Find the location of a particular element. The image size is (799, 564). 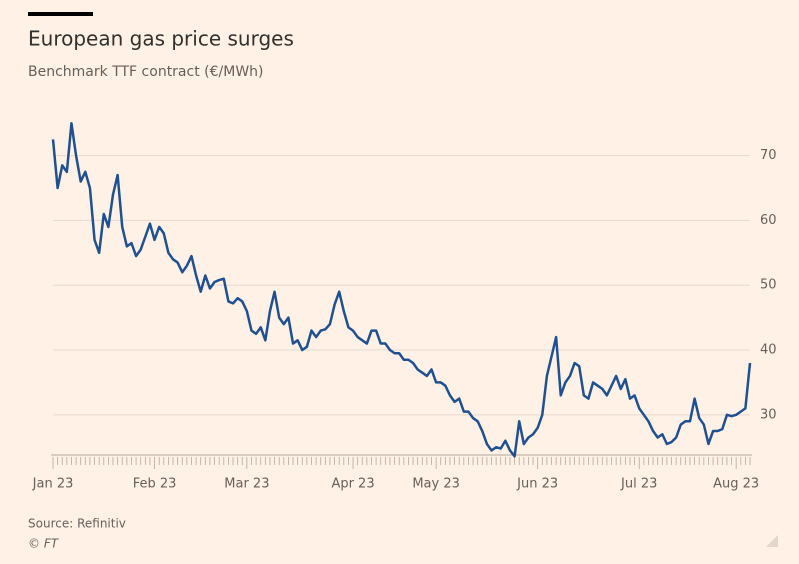

x-tick-label: Jun 23 is located at coordinates (537, 484).